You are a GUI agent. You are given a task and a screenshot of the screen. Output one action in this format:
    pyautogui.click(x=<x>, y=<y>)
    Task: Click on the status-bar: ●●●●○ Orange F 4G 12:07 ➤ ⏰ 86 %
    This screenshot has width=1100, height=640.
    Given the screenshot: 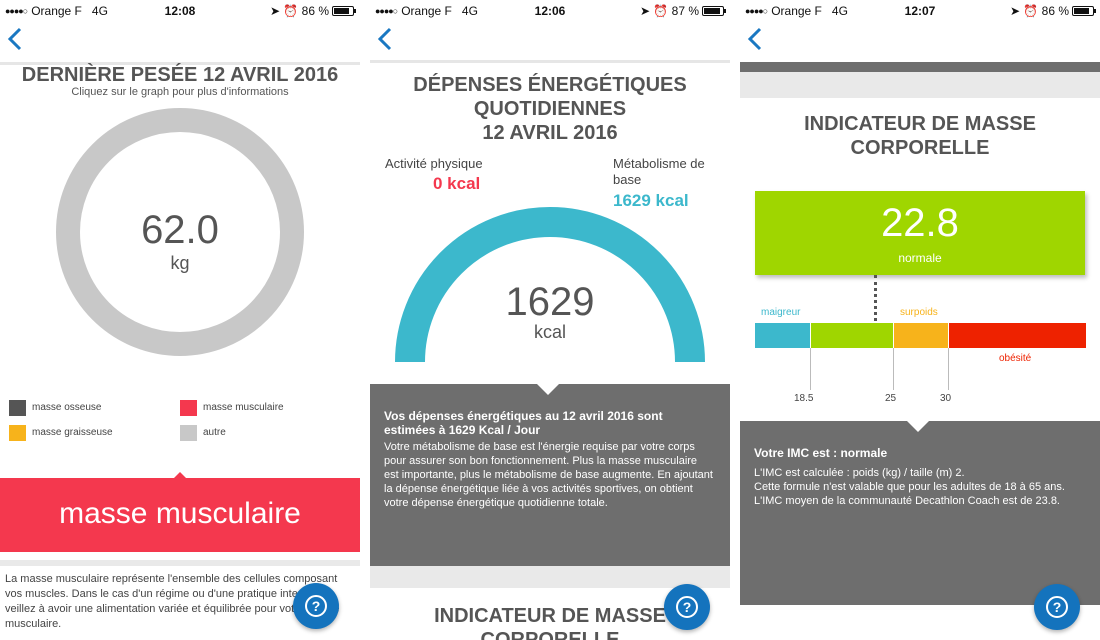 What is the action you would take?
    pyautogui.click(x=920, y=11)
    